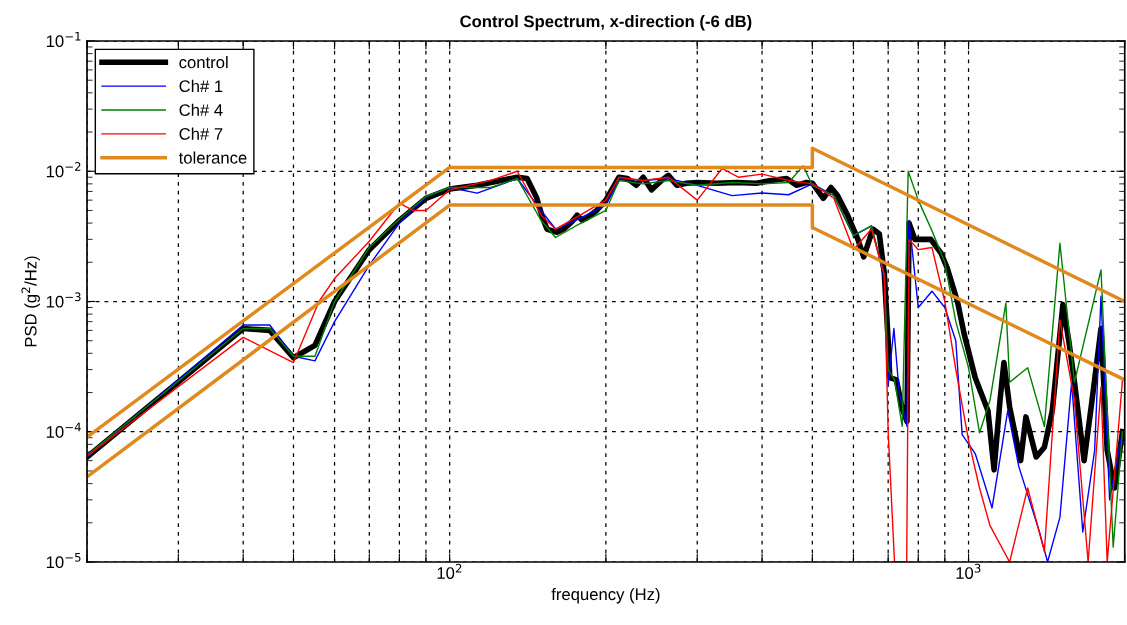  What do you see at coordinates (968, 571) in the screenshot?
I see `x-tick-label: 10$^{3}$` at bounding box center [968, 571].